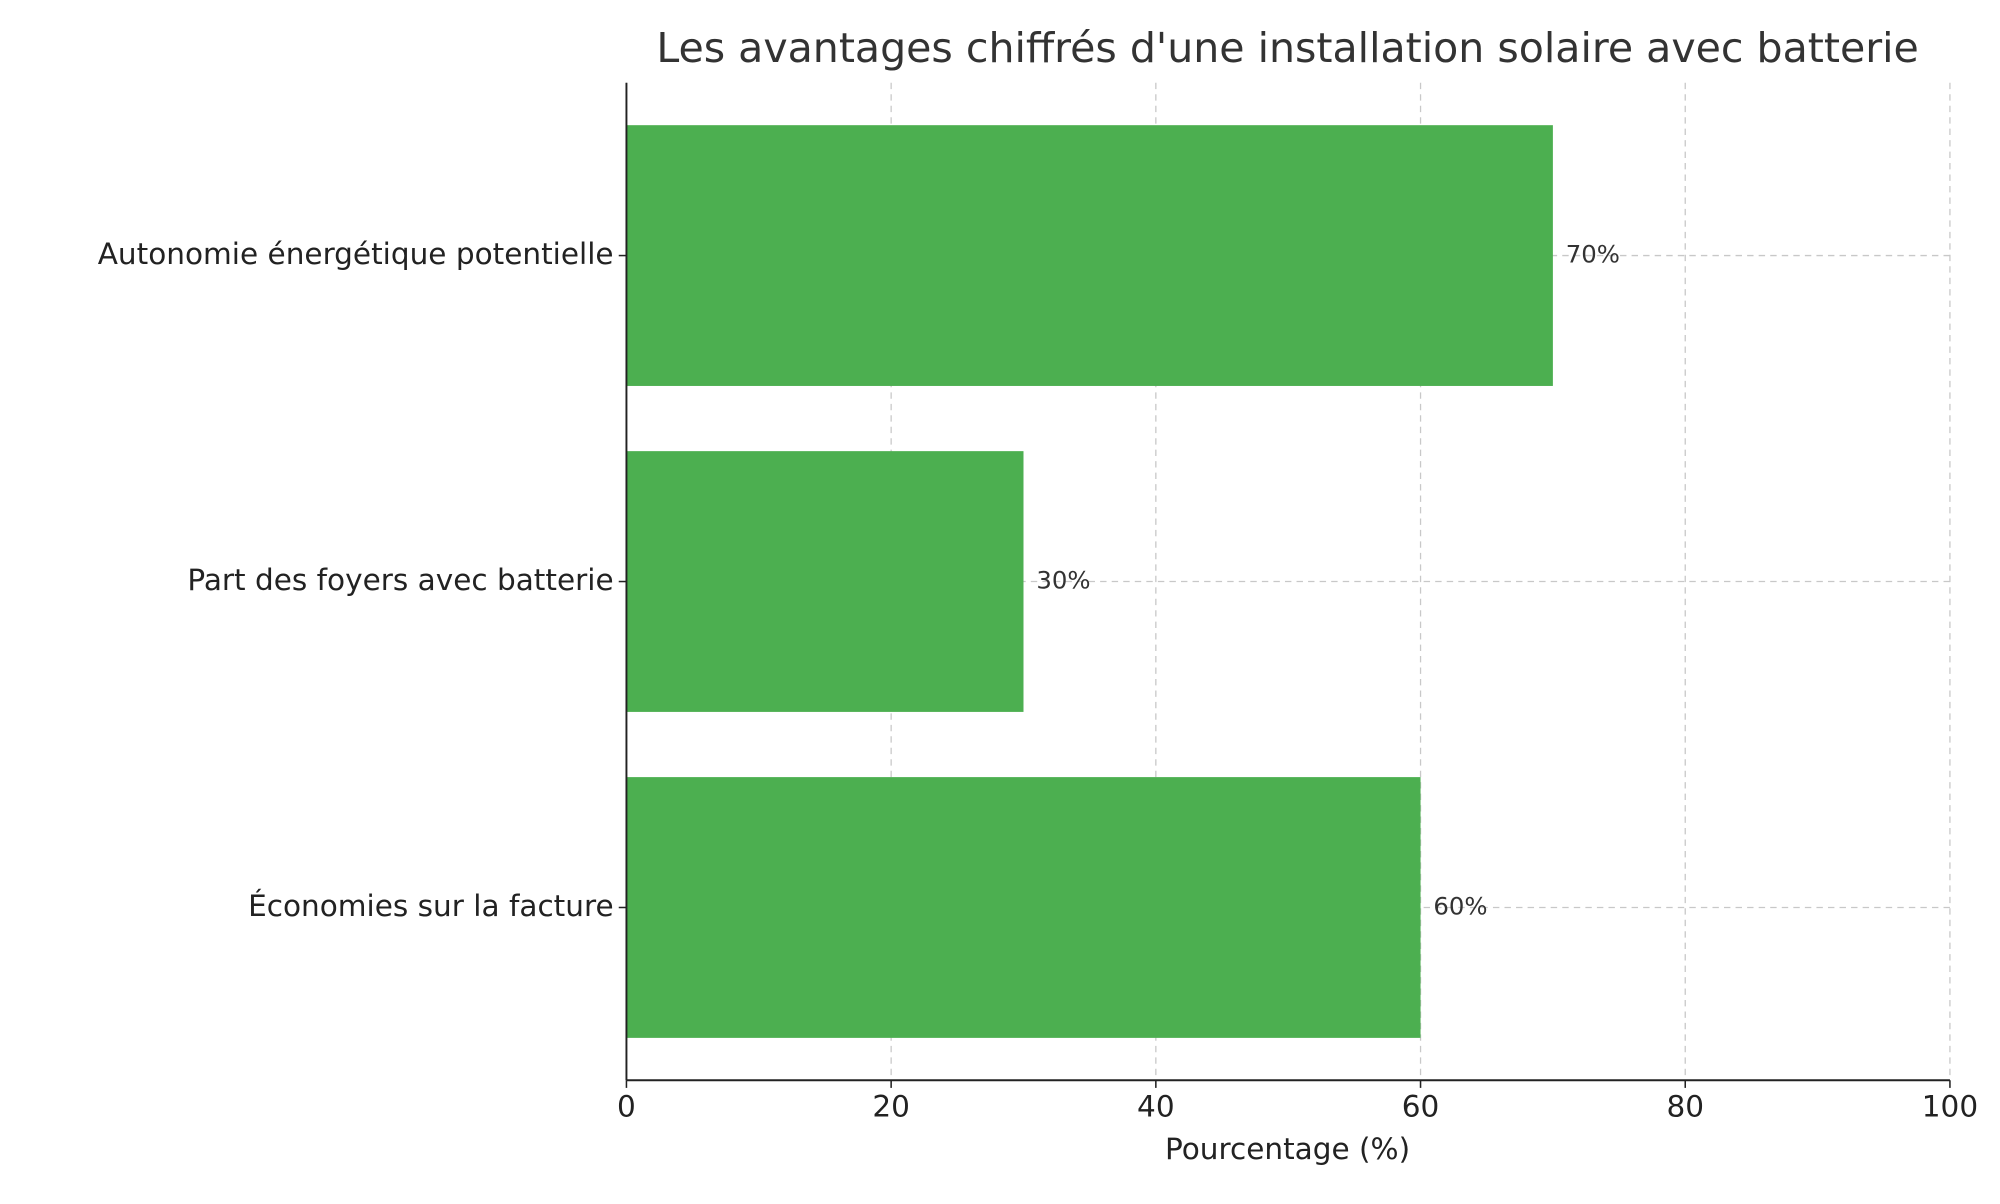 The height and width of the screenshot is (1204, 2000). What do you see at coordinates (1287, 1149) in the screenshot?
I see `x-axis-label: Pourcentage (%)` at bounding box center [1287, 1149].